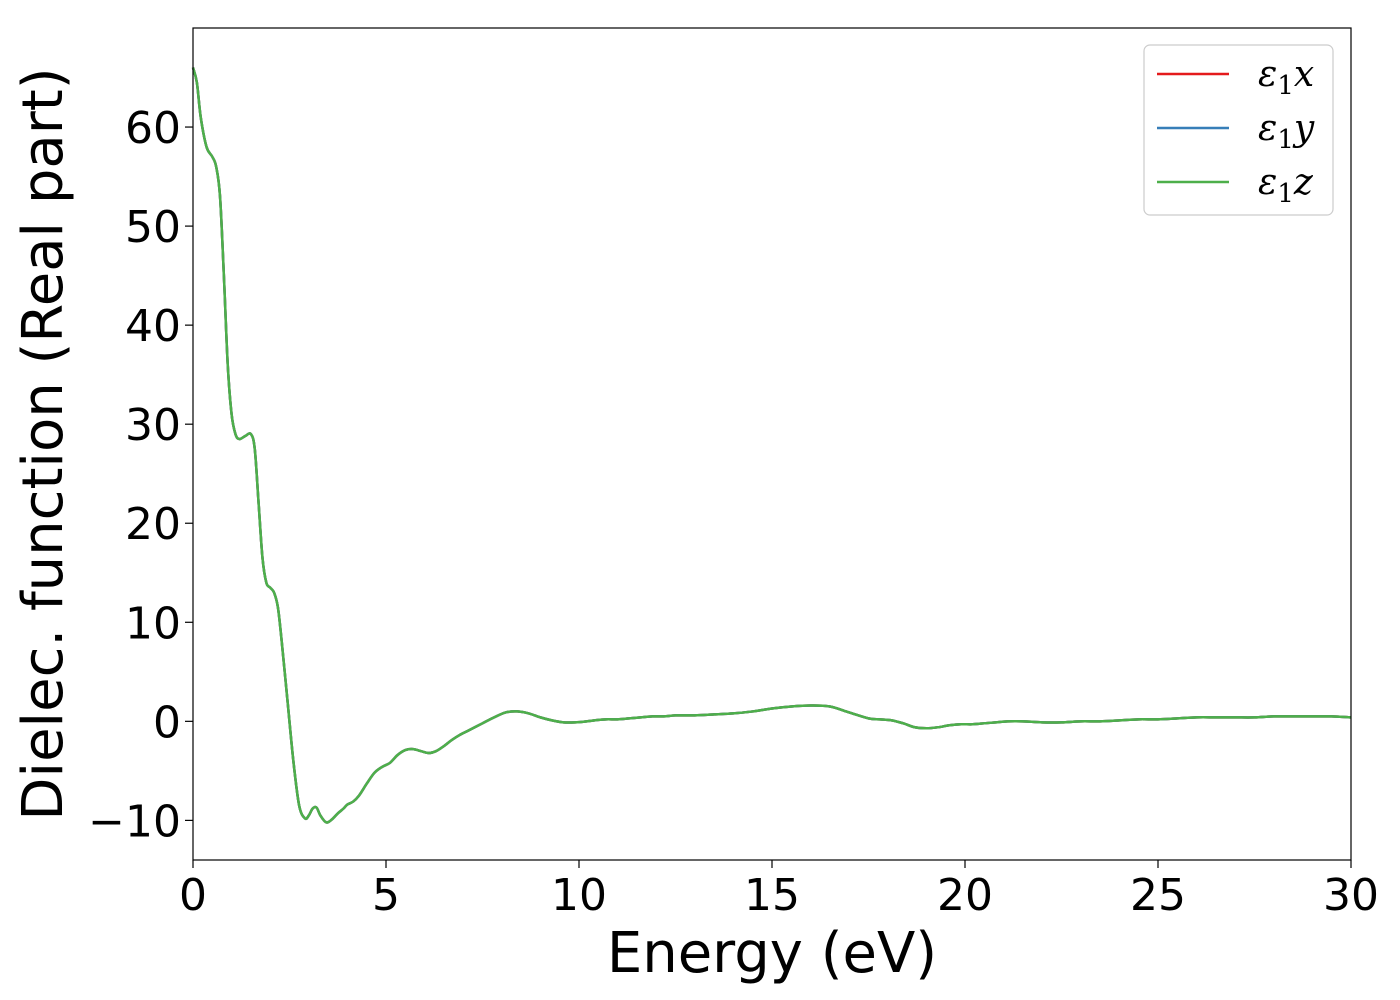 The width and height of the screenshot is (1400, 1000). What do you see at coordinates (1158, 895) in the screenshot?
I see `x-tick-label: 25` at bounding box center [1158, 895].